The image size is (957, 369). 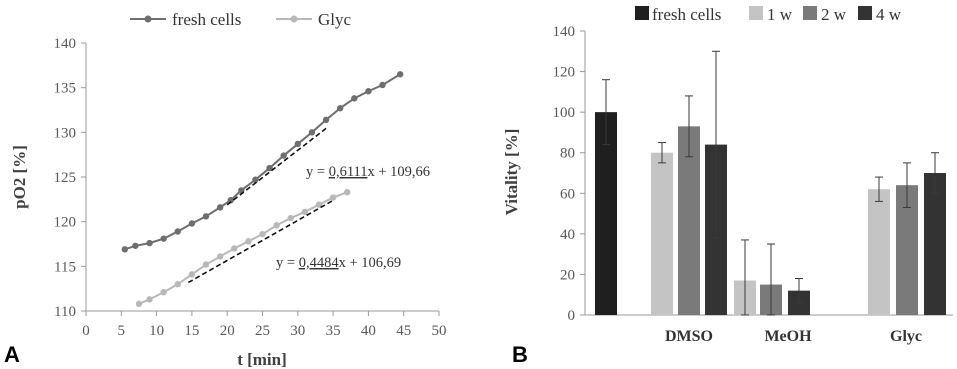 I want to click on chart-b-legend: fresh cells 1 w 2 w 4 w, so click(x=768, y=14).